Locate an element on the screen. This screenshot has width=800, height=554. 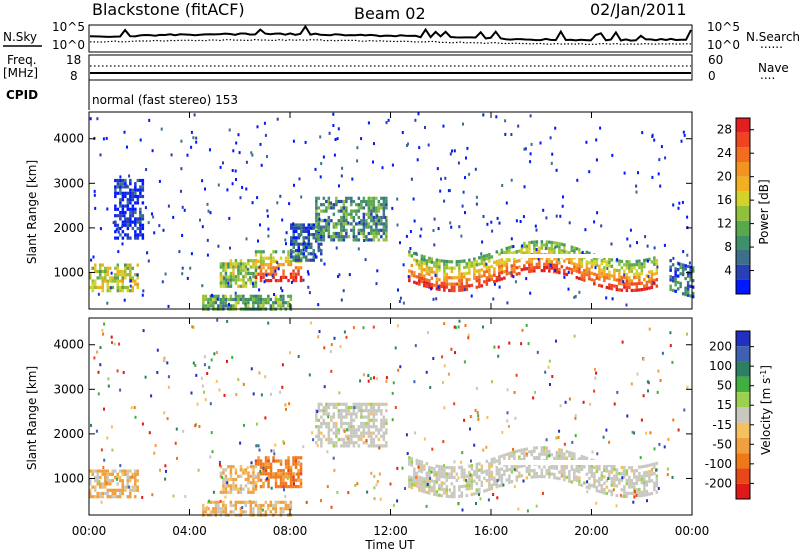
nave-label: Nave is located at coordinates (773, 68).